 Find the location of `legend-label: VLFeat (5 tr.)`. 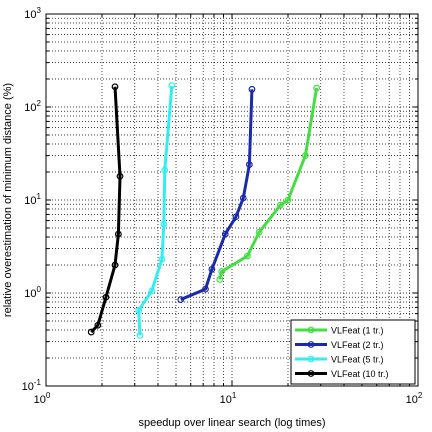

legend-label: VLFeat (5 tr.) is located at coordinates (357, 360).